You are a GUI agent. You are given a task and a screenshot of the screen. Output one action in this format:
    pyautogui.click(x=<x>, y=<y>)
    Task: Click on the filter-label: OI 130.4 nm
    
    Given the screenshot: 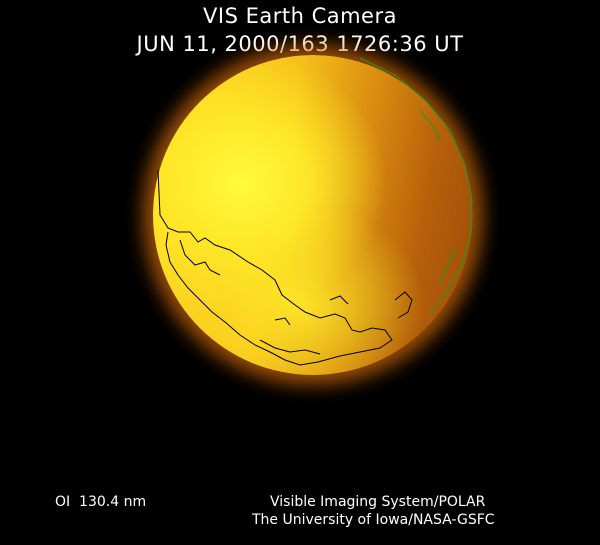 What is the action you would take?
    pyautogui.click(x=101, y=502)
    